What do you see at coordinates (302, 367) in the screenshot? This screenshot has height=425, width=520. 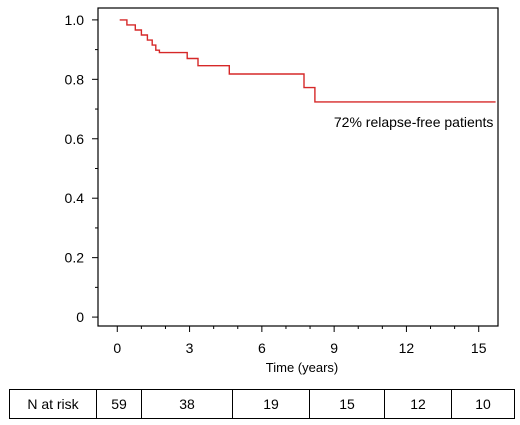 I see `x-axis-title: Time (years)` at bounding box center [302, 367].